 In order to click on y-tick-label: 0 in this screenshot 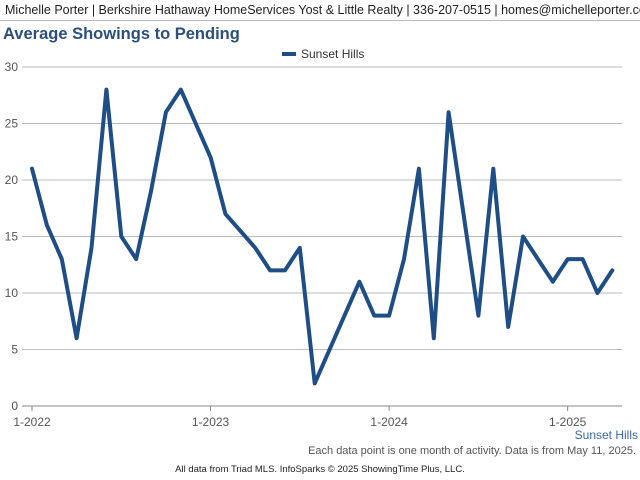, I will do `click(14, 406)`.